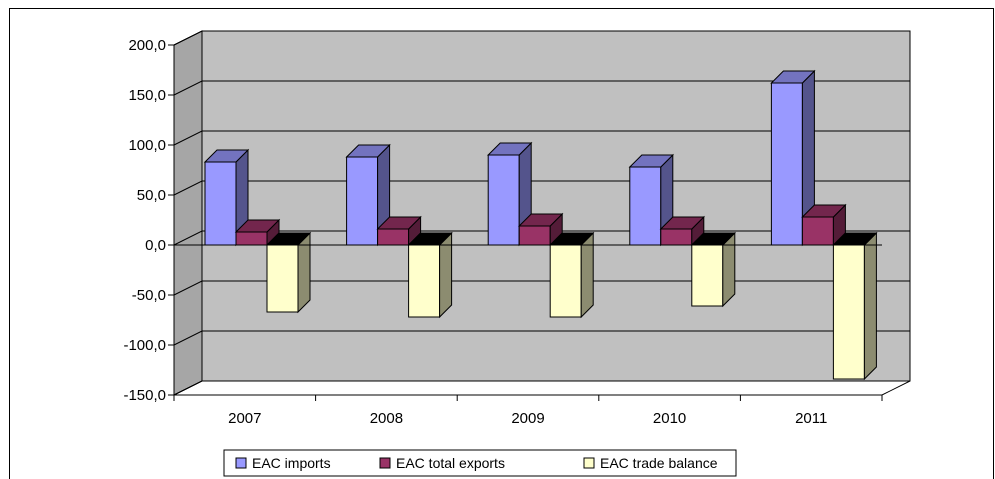 The image size is (995, 479). I want to click on y-axis-tick-labels: 200,0 150,0 100,0 50,0 0,0 -50,0 -100,0 -150,0, so click(144, 220).